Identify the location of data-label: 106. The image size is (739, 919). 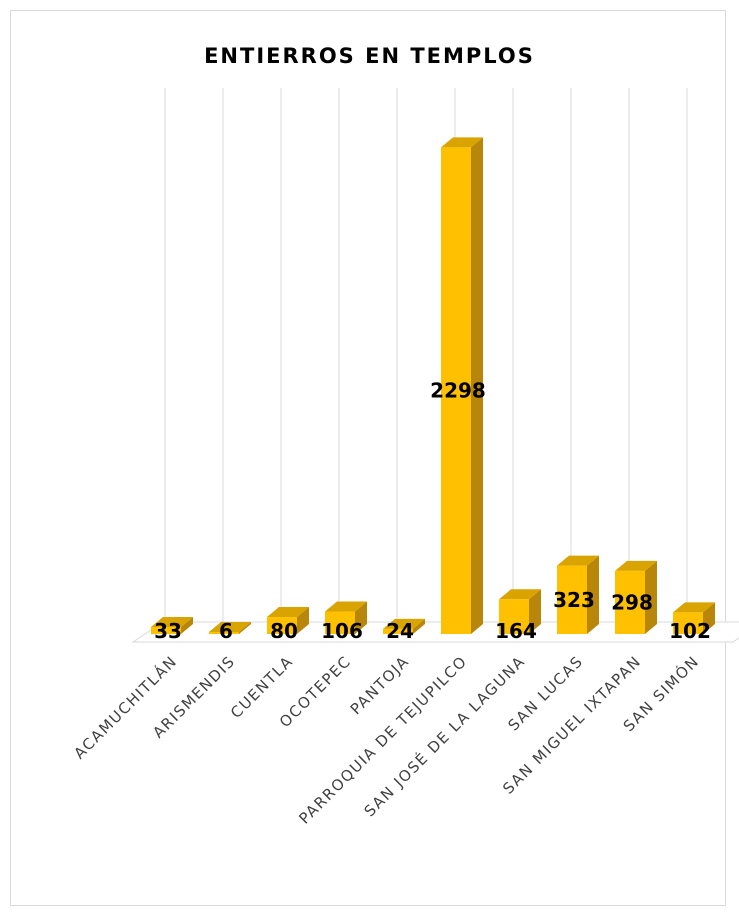
(342, 631).